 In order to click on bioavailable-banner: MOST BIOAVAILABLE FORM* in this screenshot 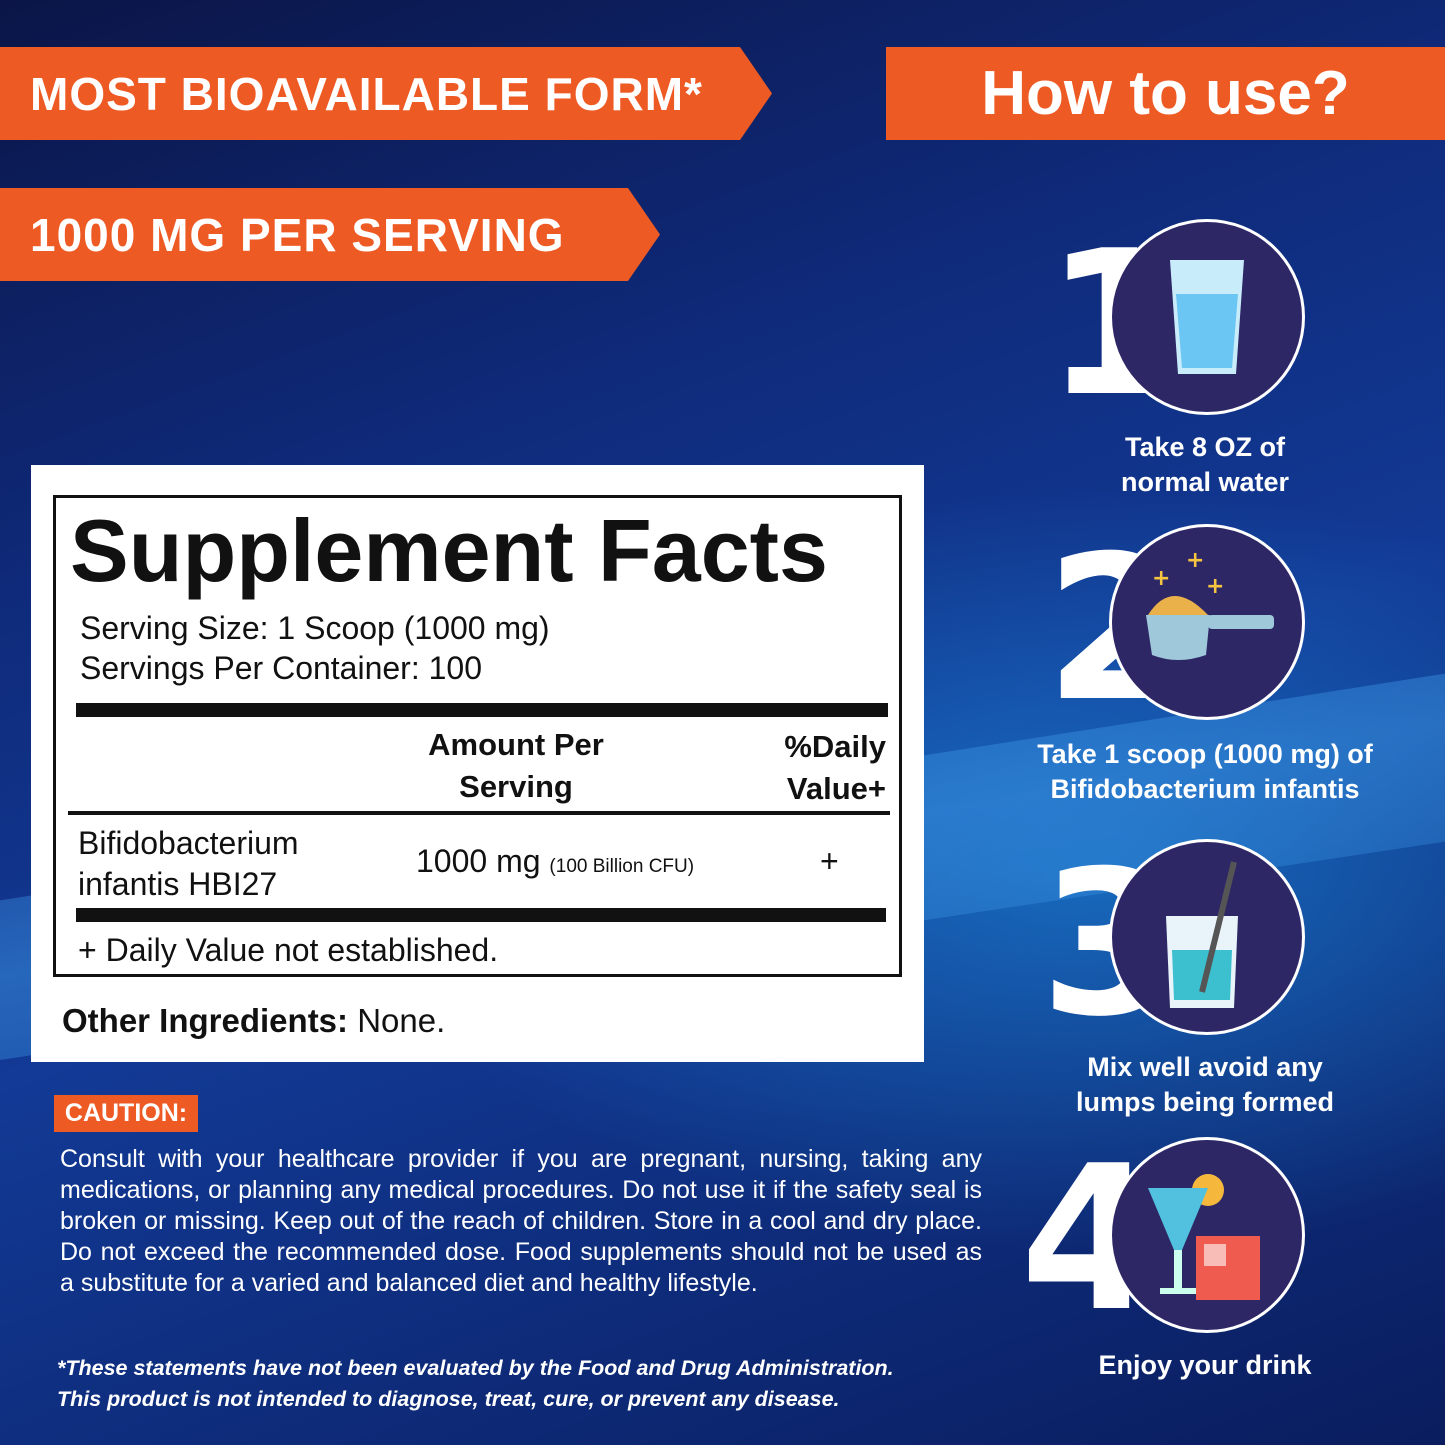, I will do `click(386, 93)`.